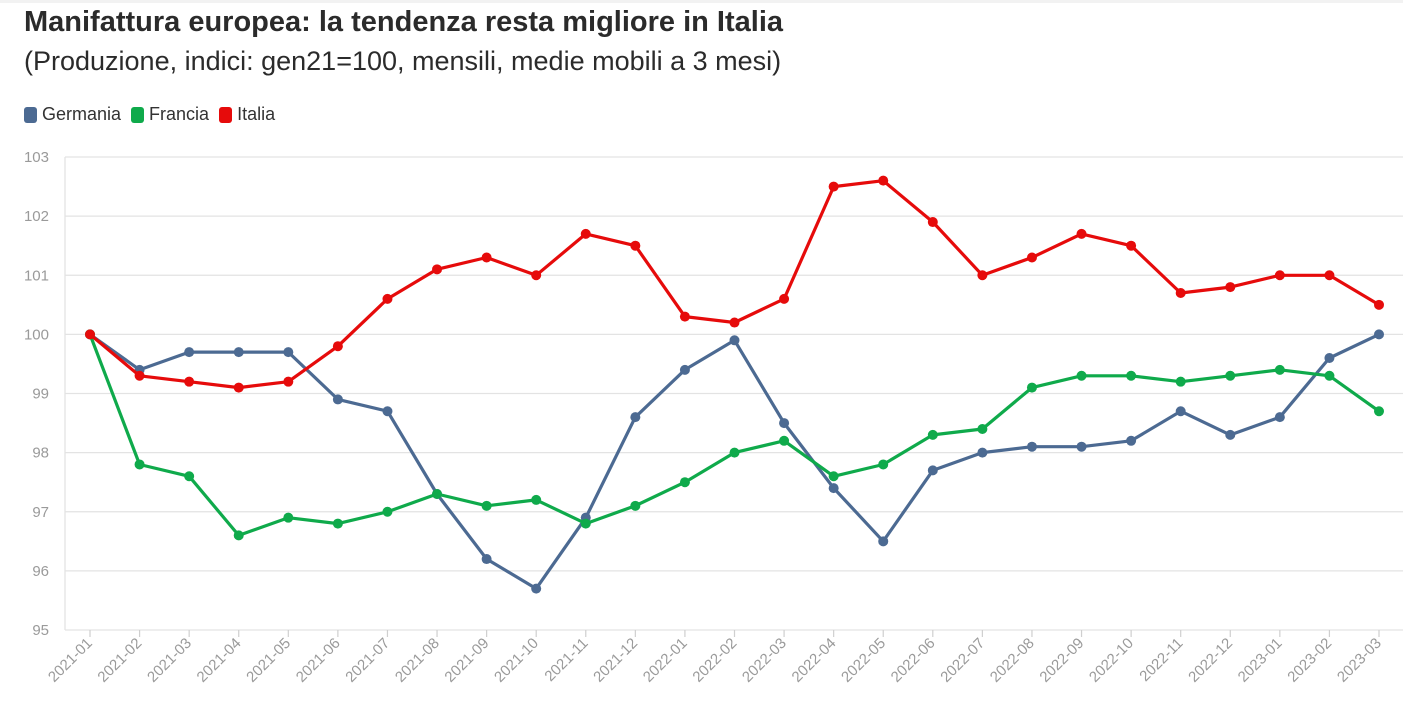  What do you see at coordinates (615, 660) in the screenshot?
I see `x-tick-label: 2021-12` at bounding box center [615, 660].